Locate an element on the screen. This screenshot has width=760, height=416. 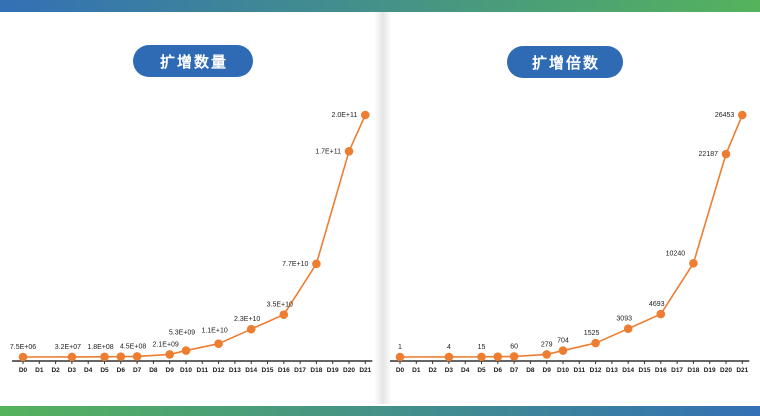
data-point-label: 22187 is located at coordinates (709, 154).